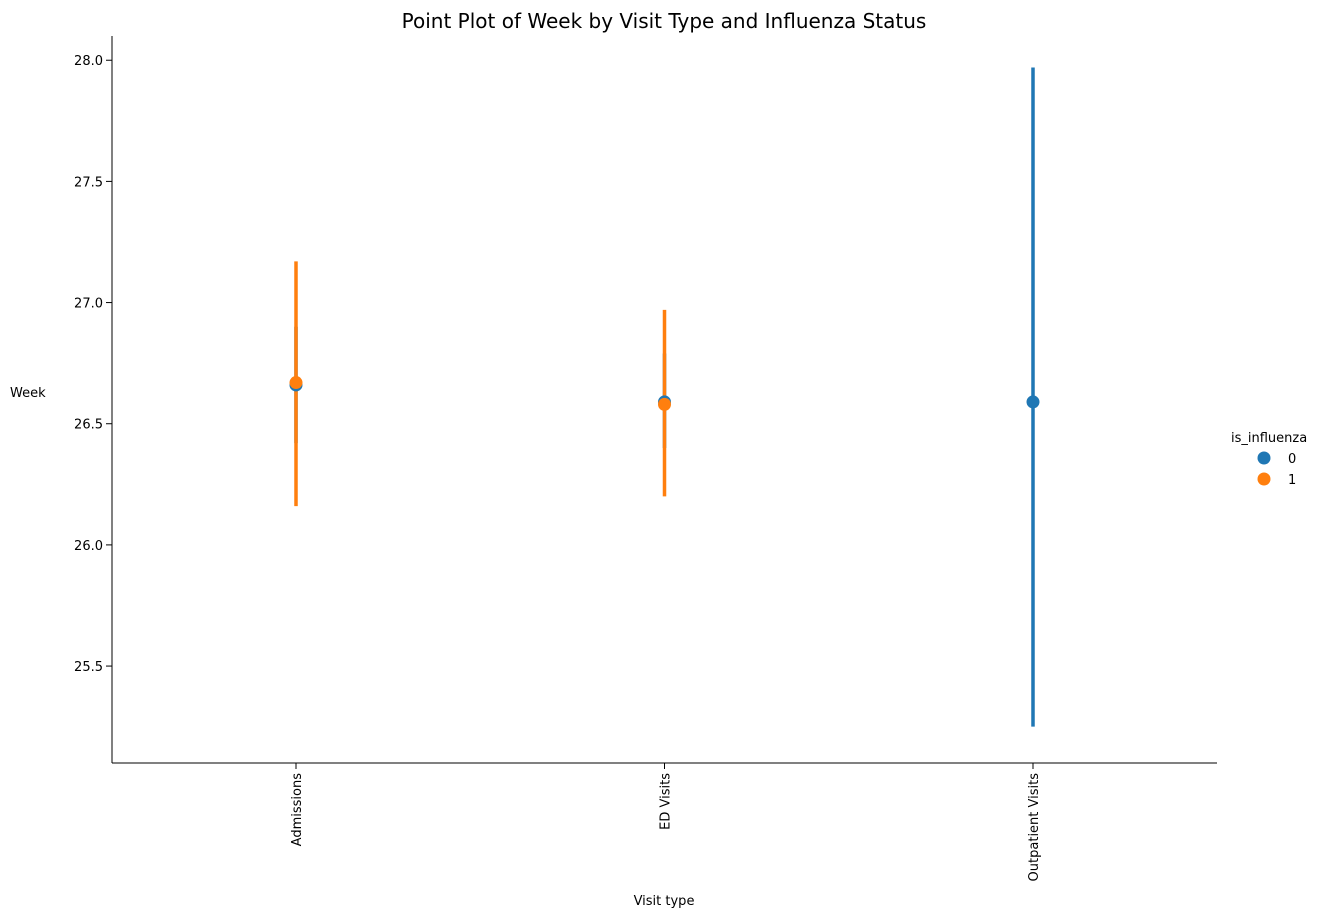 Image resolution: width=1325 pixels, height=918 pixels. Describe the element at coordinates (664, 901) in the screenshot. I see `x-axis-label: Visit type` at that location.